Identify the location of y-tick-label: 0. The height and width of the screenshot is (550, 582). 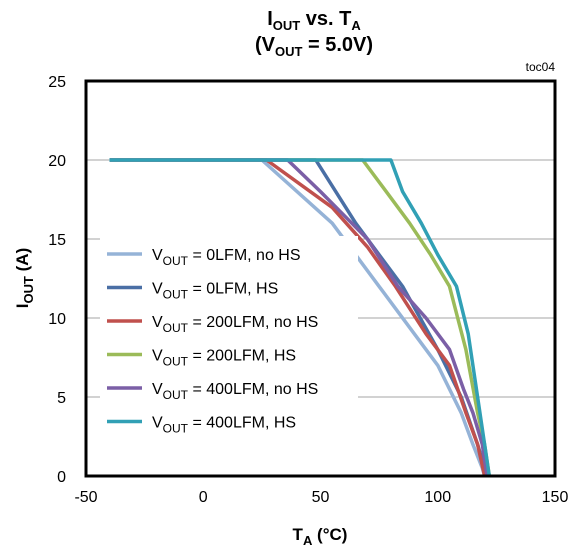
(61, 477).